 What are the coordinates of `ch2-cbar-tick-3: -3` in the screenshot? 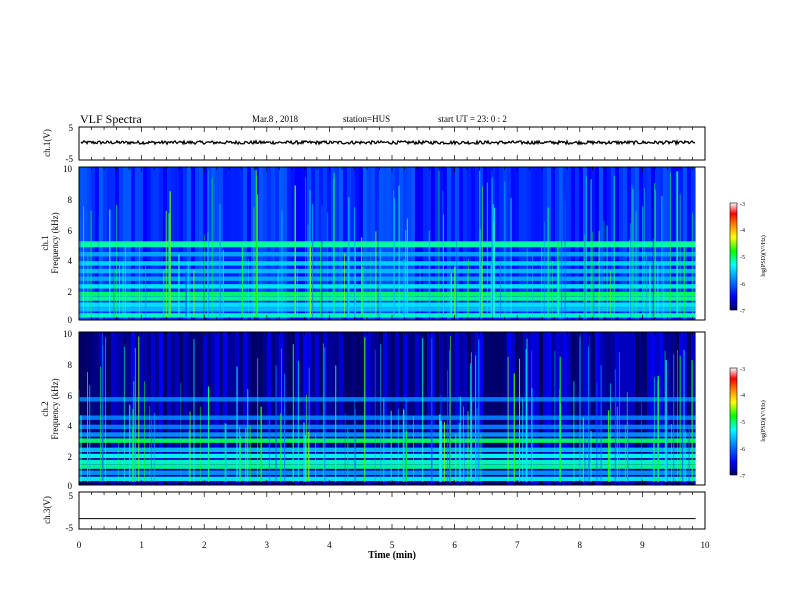 It's located at (742, 370).